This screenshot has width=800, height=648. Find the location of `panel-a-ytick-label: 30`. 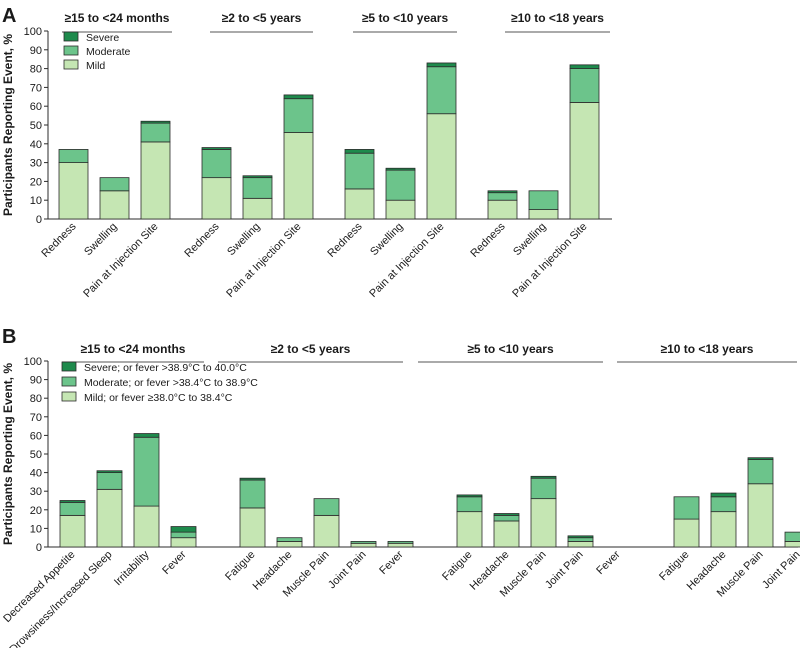

panel-a-ytick-label: 30 is located at coordinates (36, 164).